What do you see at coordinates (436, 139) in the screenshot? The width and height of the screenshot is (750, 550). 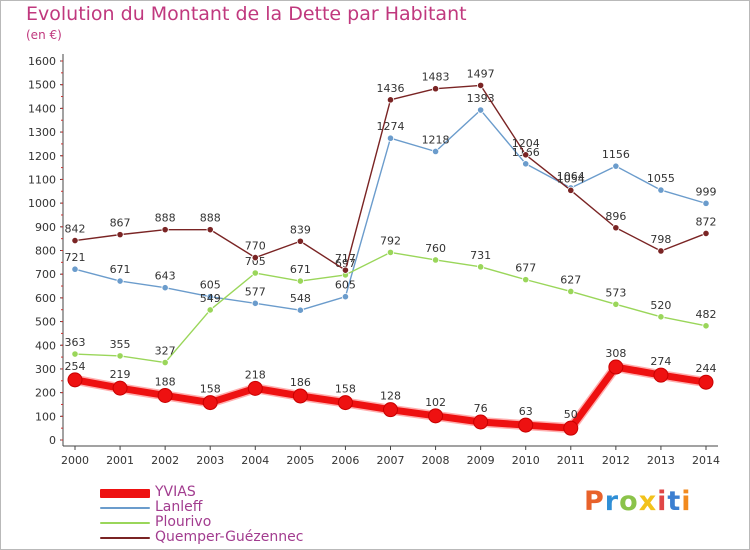 I see `data-label: 1218` at bounding box center [436, 139].